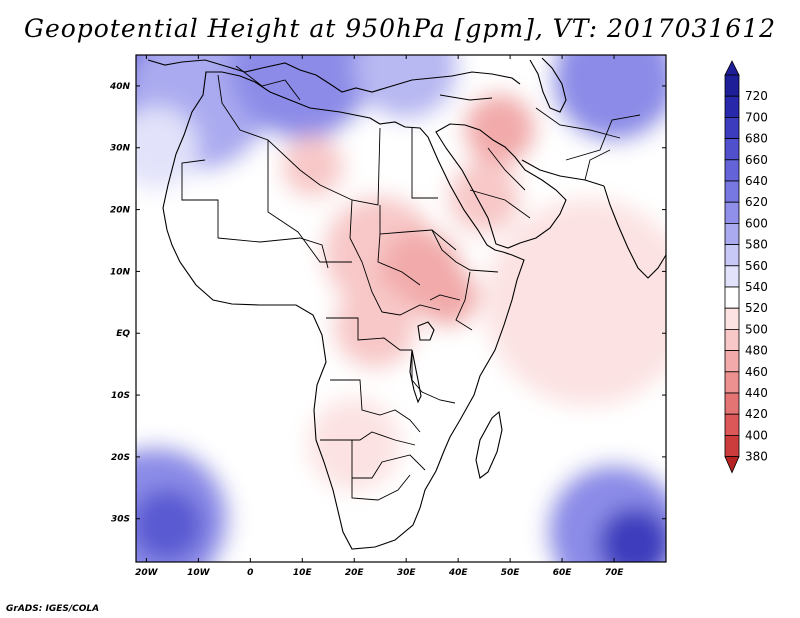 The image size is (800, 618). What do you see at coordinates (548, 85) in the screenshot?
I see `caspian-coastline` at bounding box center [548, 85].